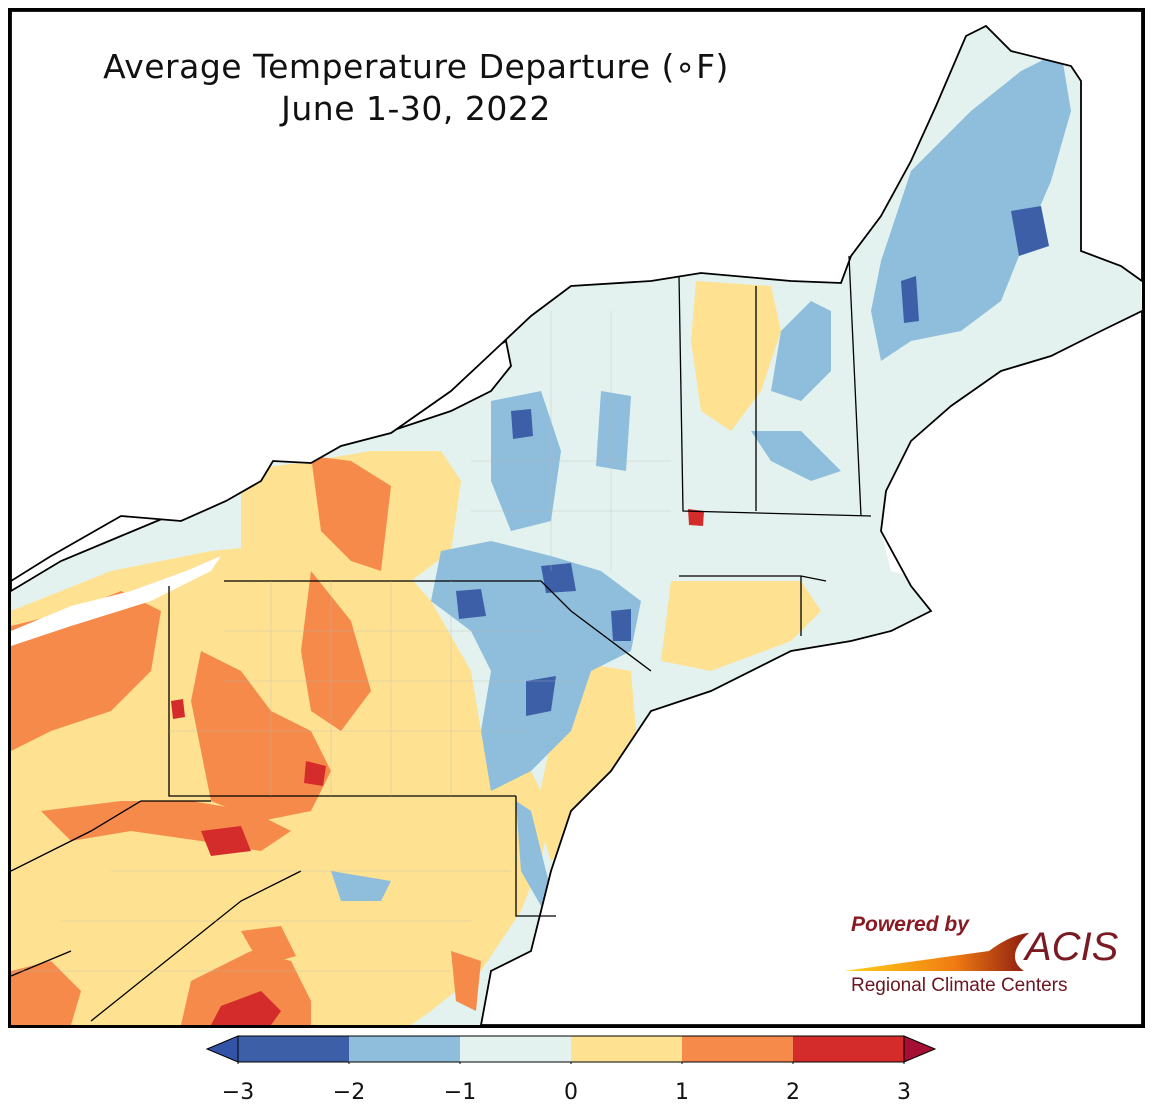 This screenshot has height=1112, width=1153. What do you see at coordinates (936, 952) in the screenshot?
I see `logo-swoosh-icon` at bounding box center [936, 952].